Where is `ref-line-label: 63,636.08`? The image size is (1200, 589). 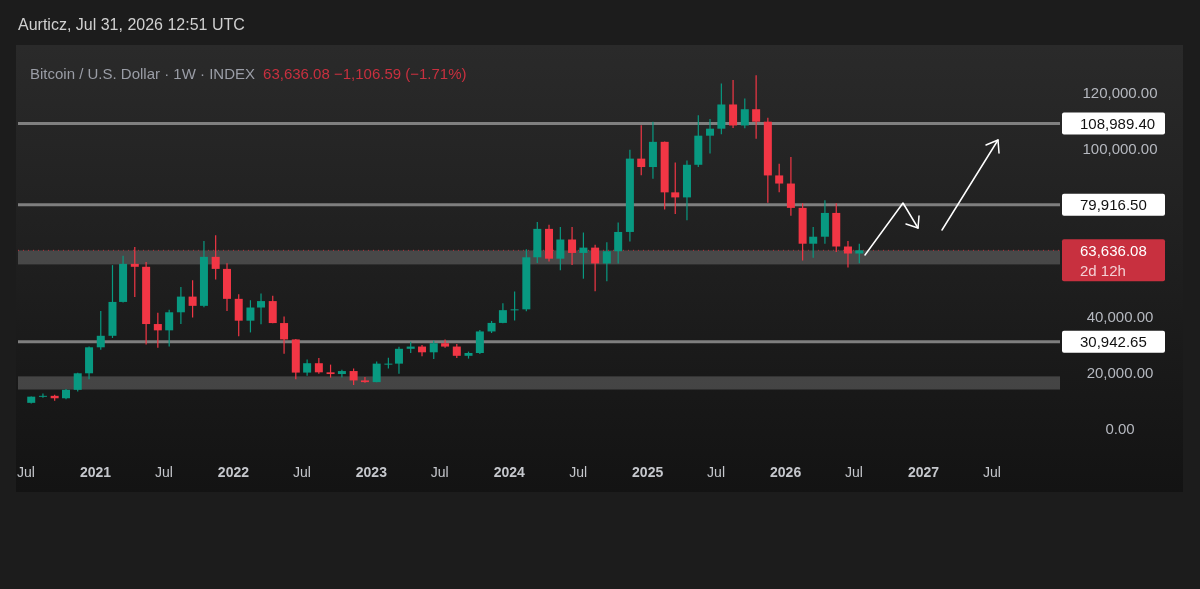 ref-line-label: 63,636.08 is located at coordinates (1113, 250).